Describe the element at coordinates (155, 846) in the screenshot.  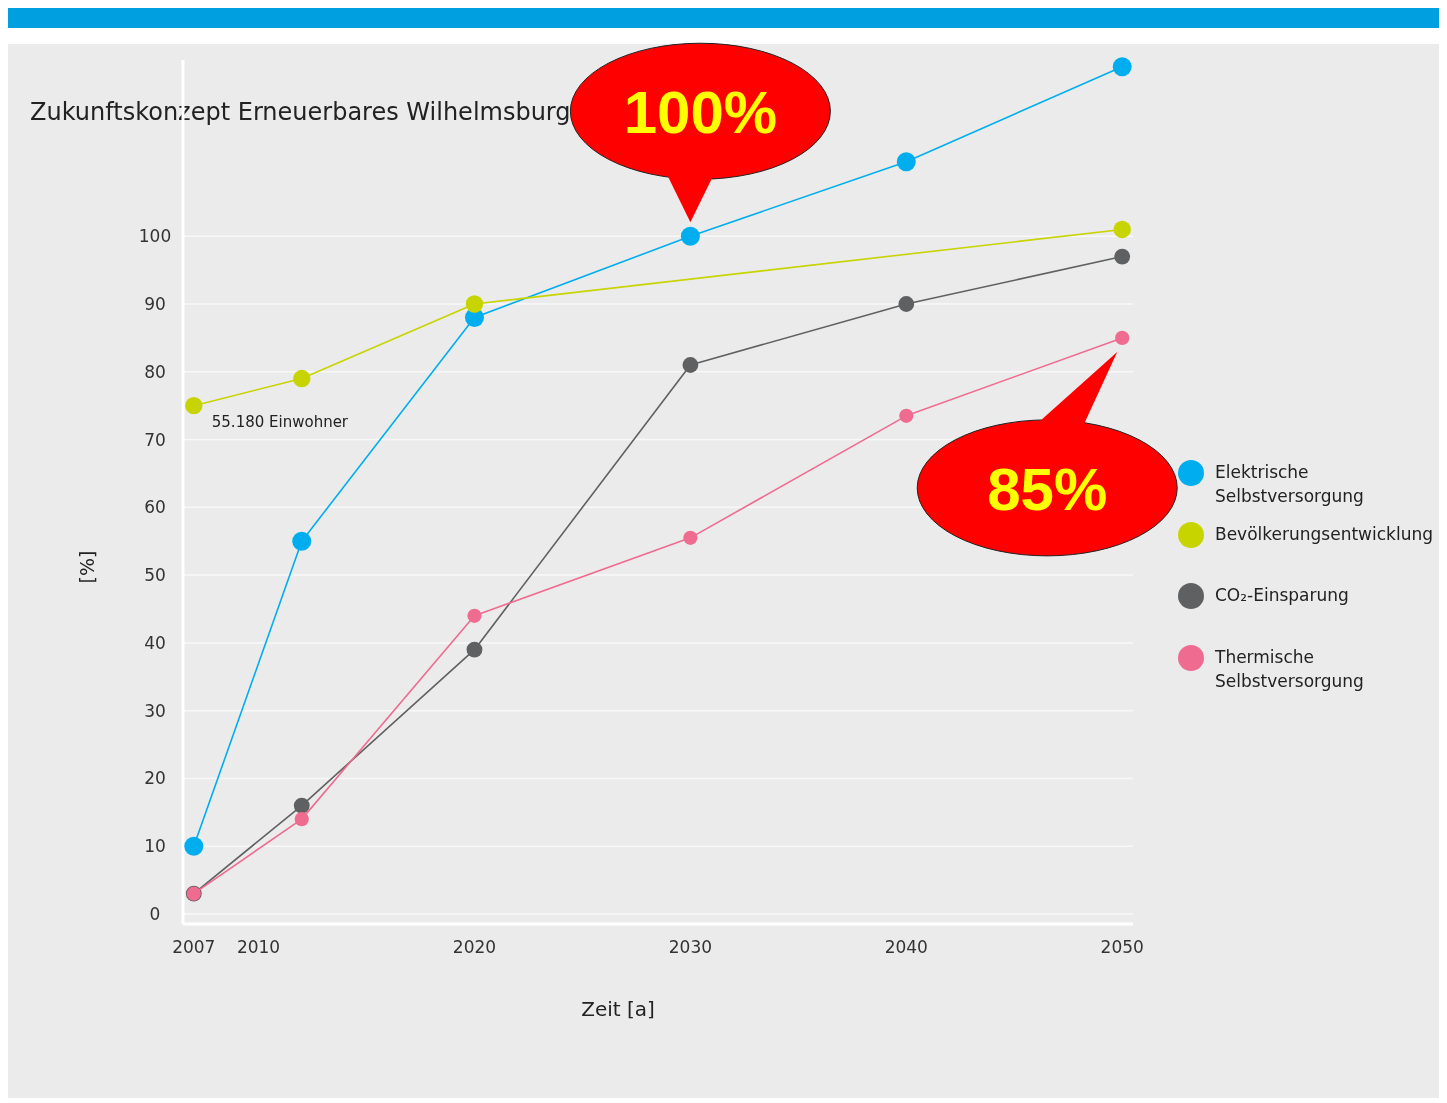
I see `y-tick-label: 10` at that location.